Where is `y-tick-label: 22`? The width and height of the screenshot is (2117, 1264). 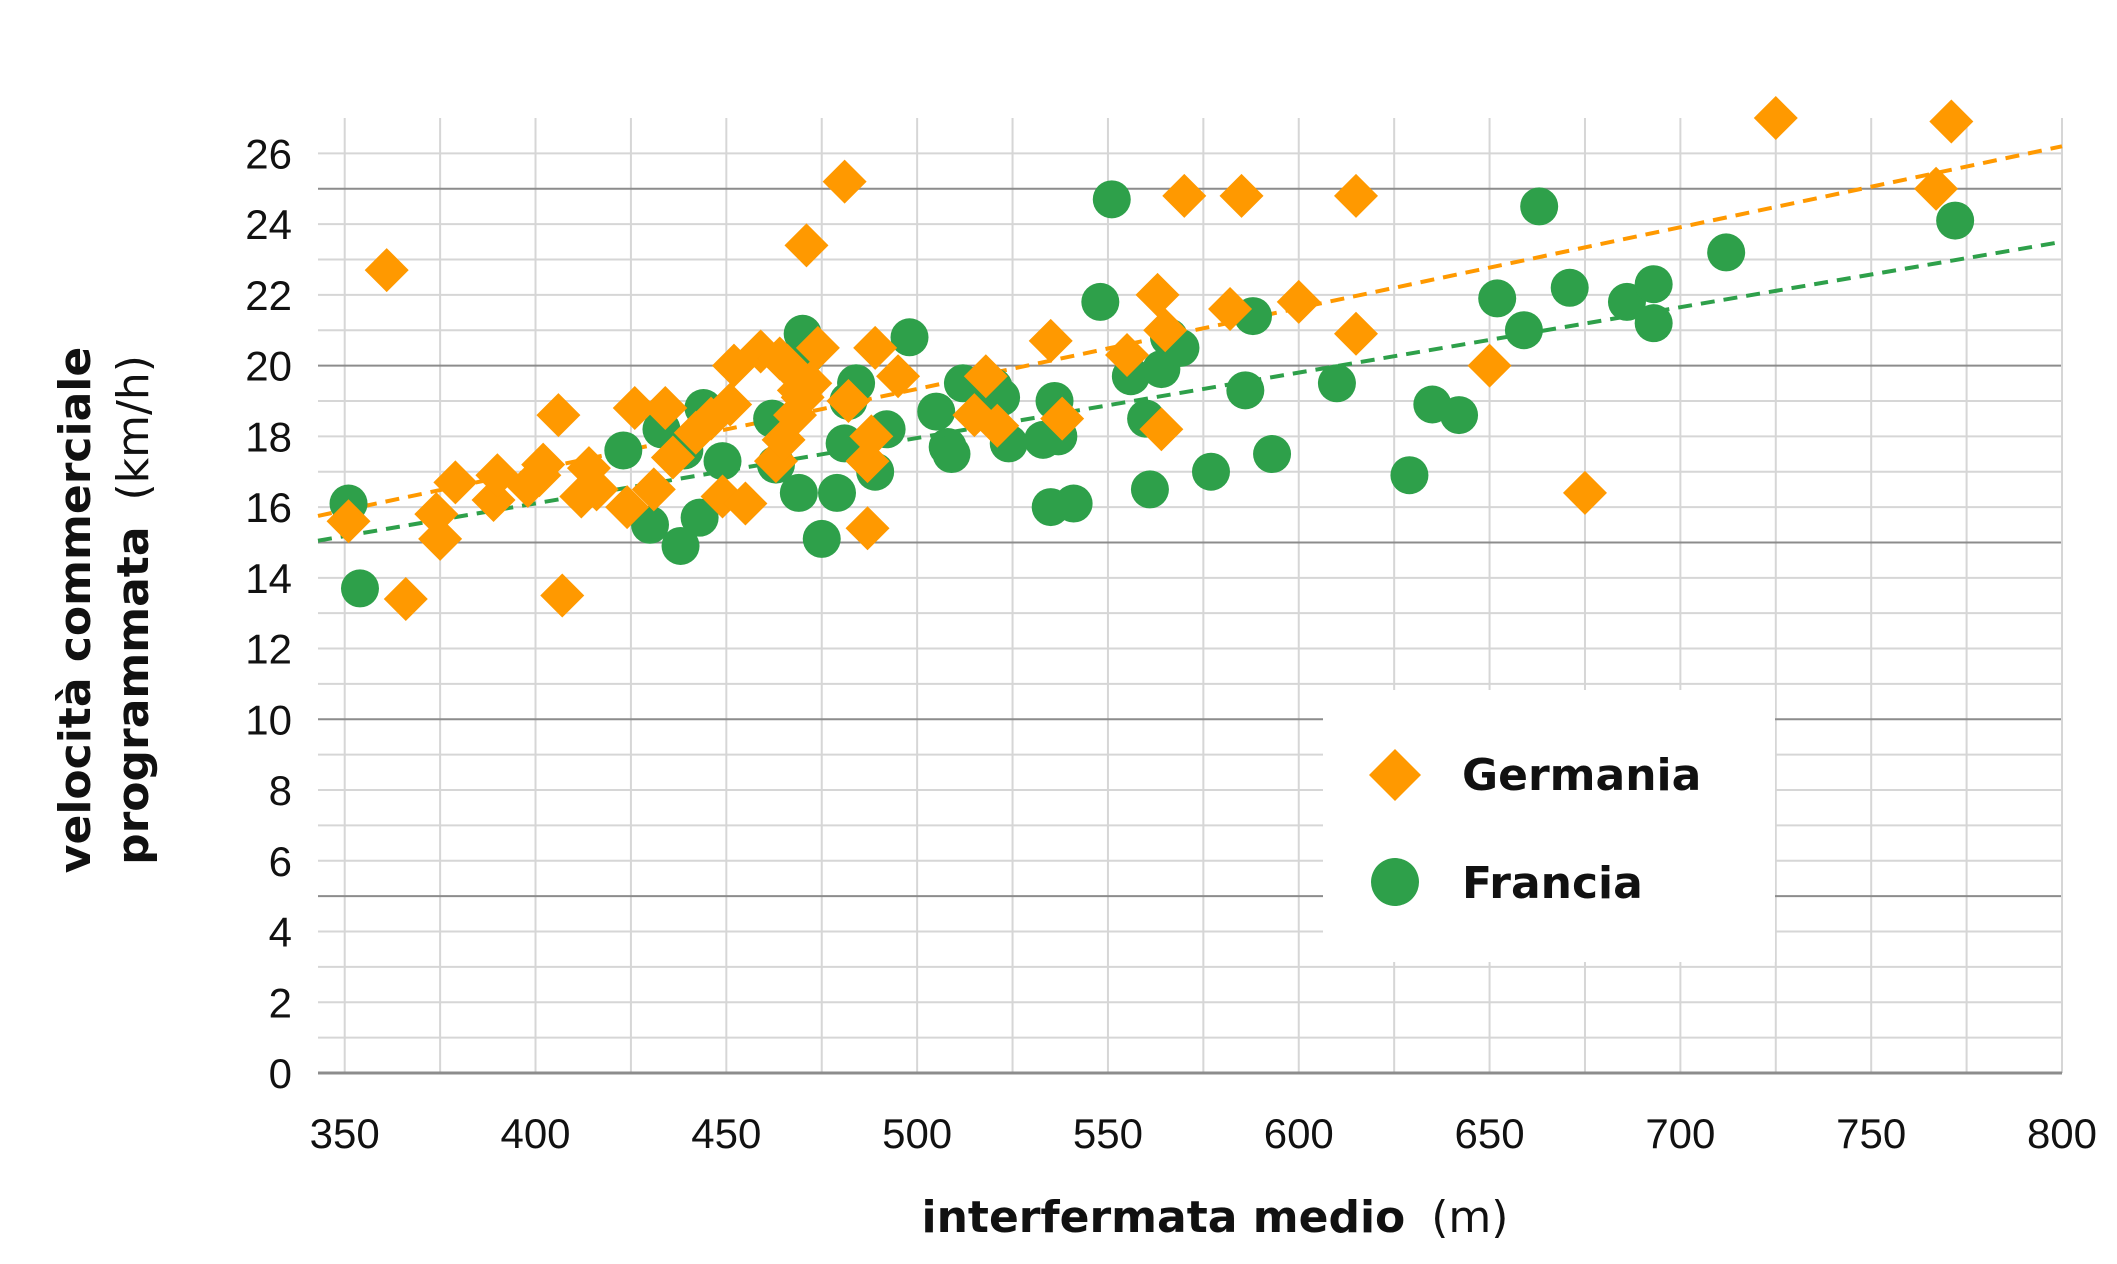
y-tick-label: 22 is located at coordinates (268, 295).